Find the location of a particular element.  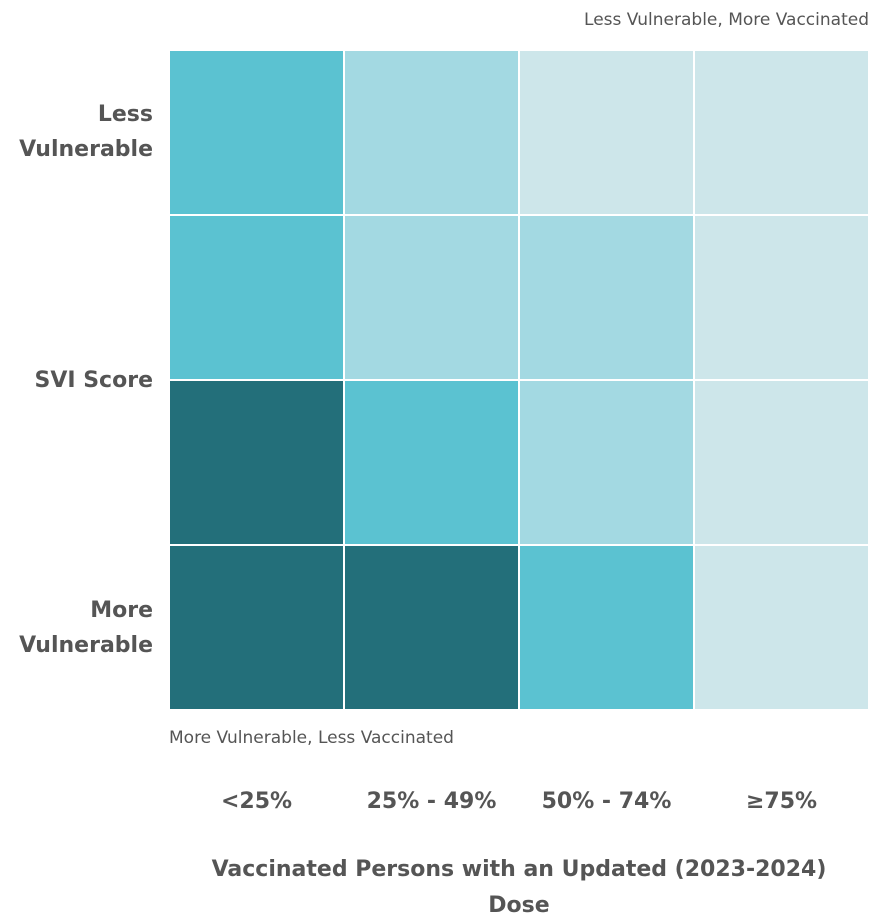

y-label: Less is located at coordinates (125, 114).